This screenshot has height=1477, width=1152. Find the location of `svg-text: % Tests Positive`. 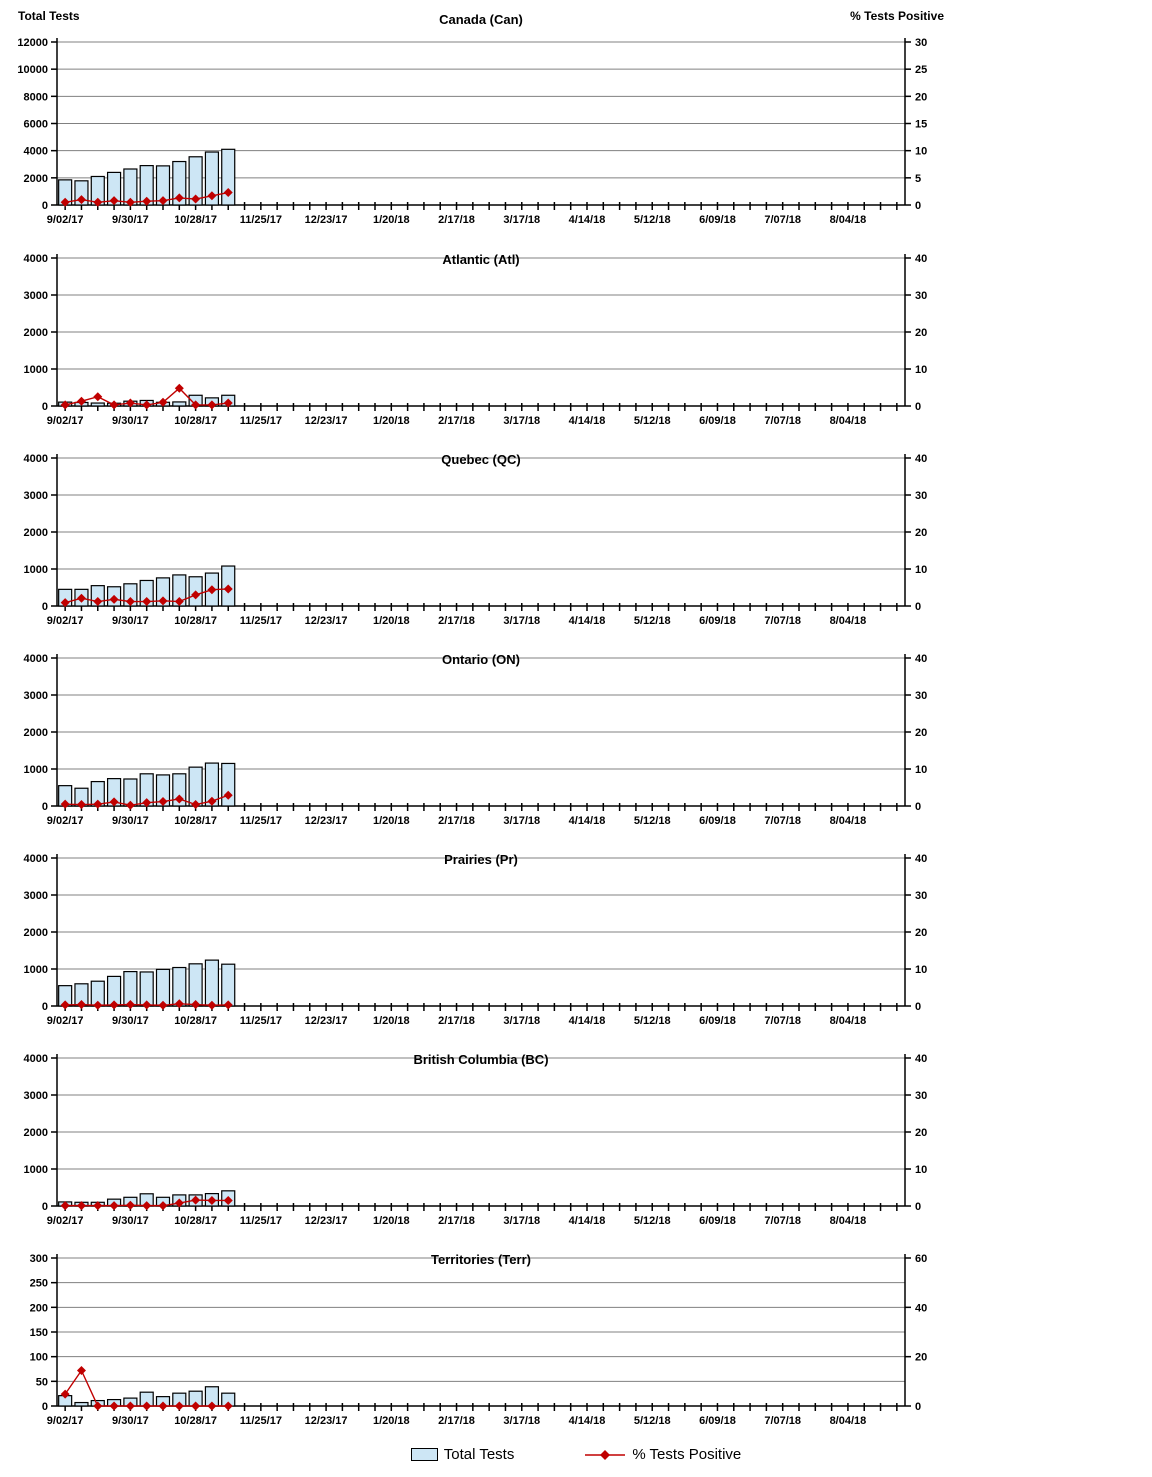

svg-text: % Tests Positive is located at coordinates (897, 16).